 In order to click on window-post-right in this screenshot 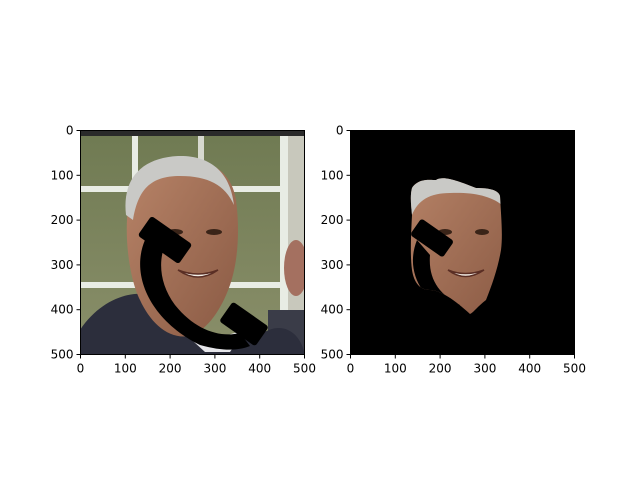, I will do `click(284, 245)`.